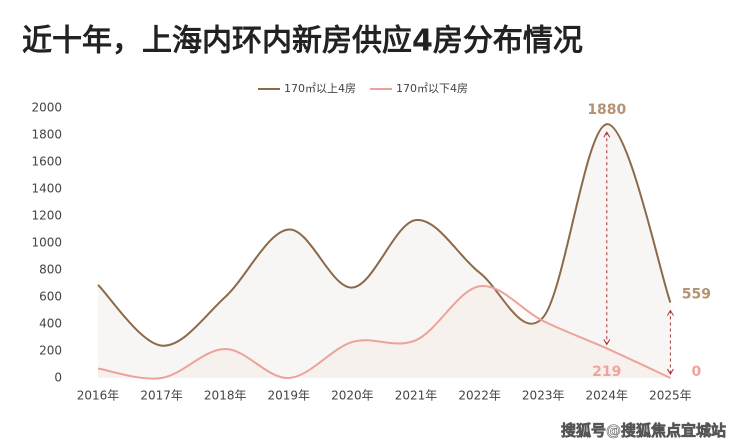  What do you see at coordinates (670, 396) in the screenshot?
I see `x-tick-label: 2025年` at bounding box center [670, 396].